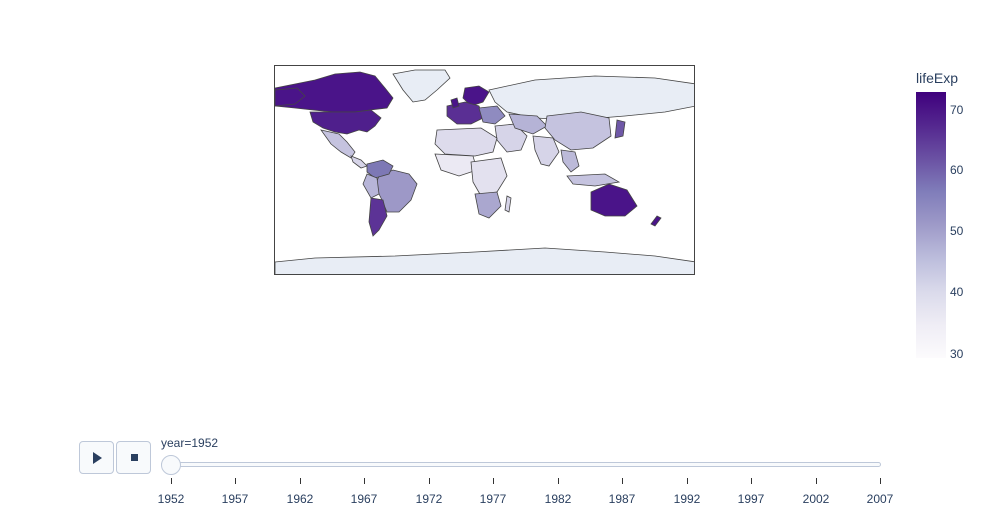 The width and height of the screenshot is (985, 525). Describe the element at coordinates (656, 221) in the screenshot. I see `country-new-zealand` at that location.